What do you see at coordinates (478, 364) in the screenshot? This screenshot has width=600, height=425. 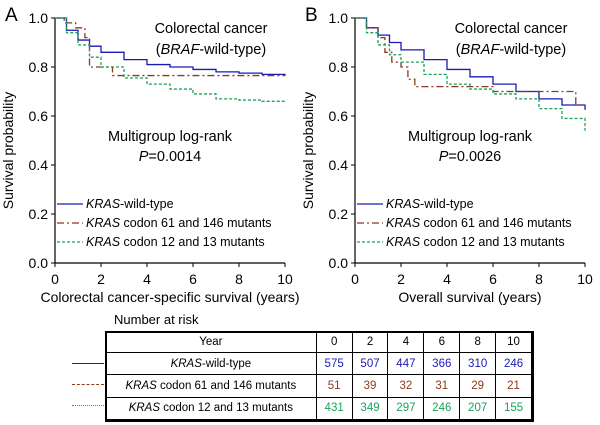 I see `risk-cell: 310` at bounding box center [478, 364].